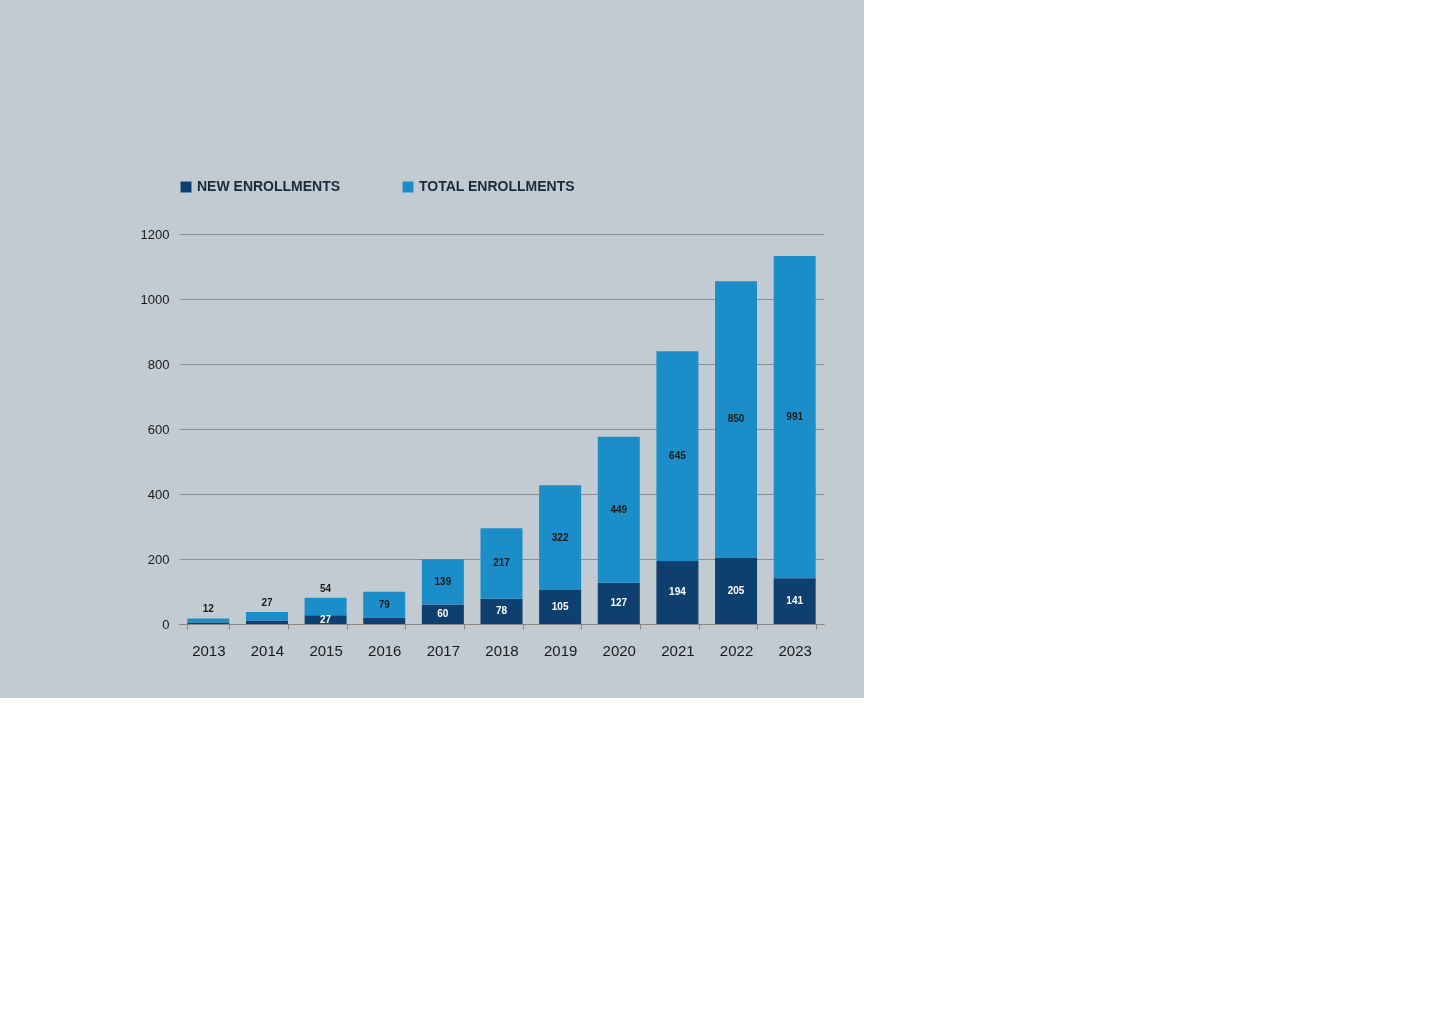 The image size is (1440, 1023). Describe the element at coordinates (736, 650) in the screenshot. I see `x-tick-label: 2022` at that location.